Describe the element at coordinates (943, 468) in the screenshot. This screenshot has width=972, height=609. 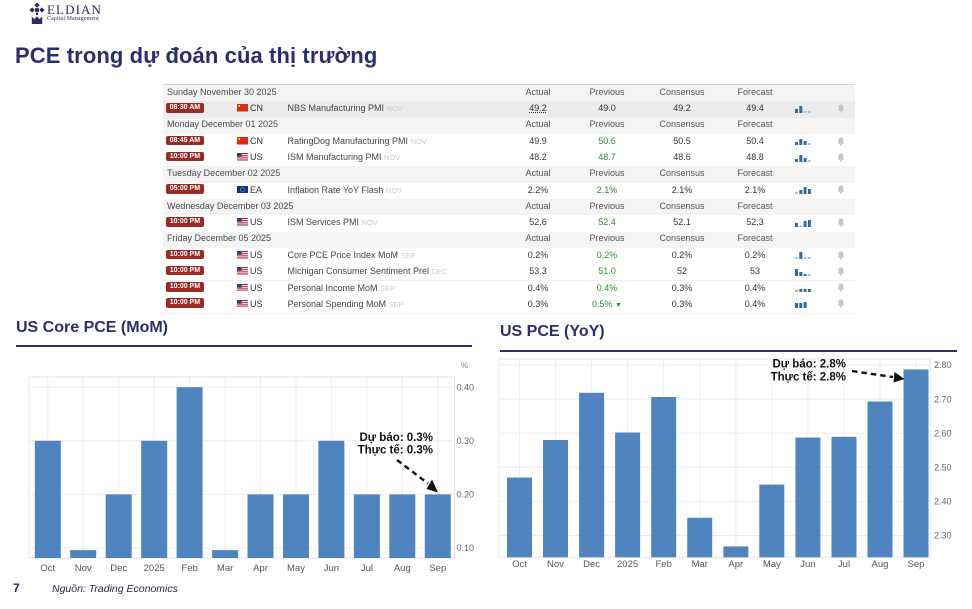
I see `svg-text: 2.50` at that location.